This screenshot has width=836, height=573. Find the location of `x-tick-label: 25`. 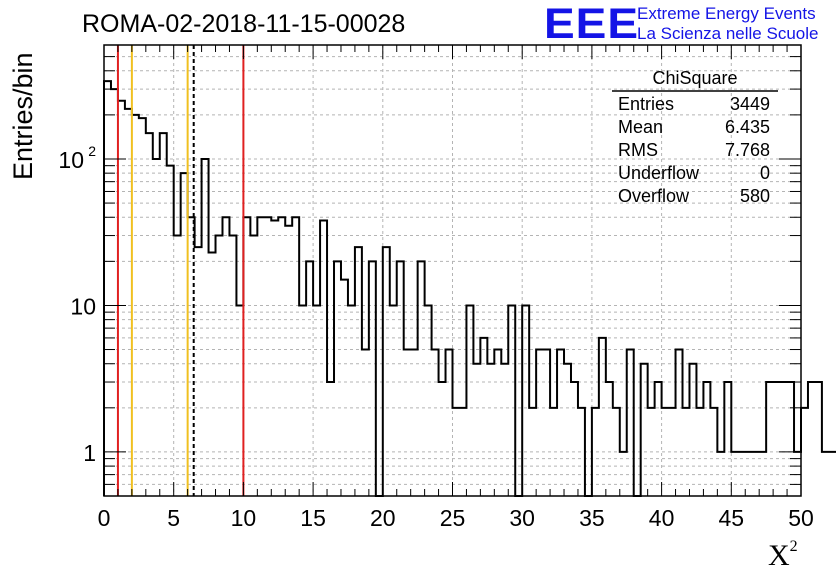

x-tick-label: 25 is located at coordinates (453, 518).